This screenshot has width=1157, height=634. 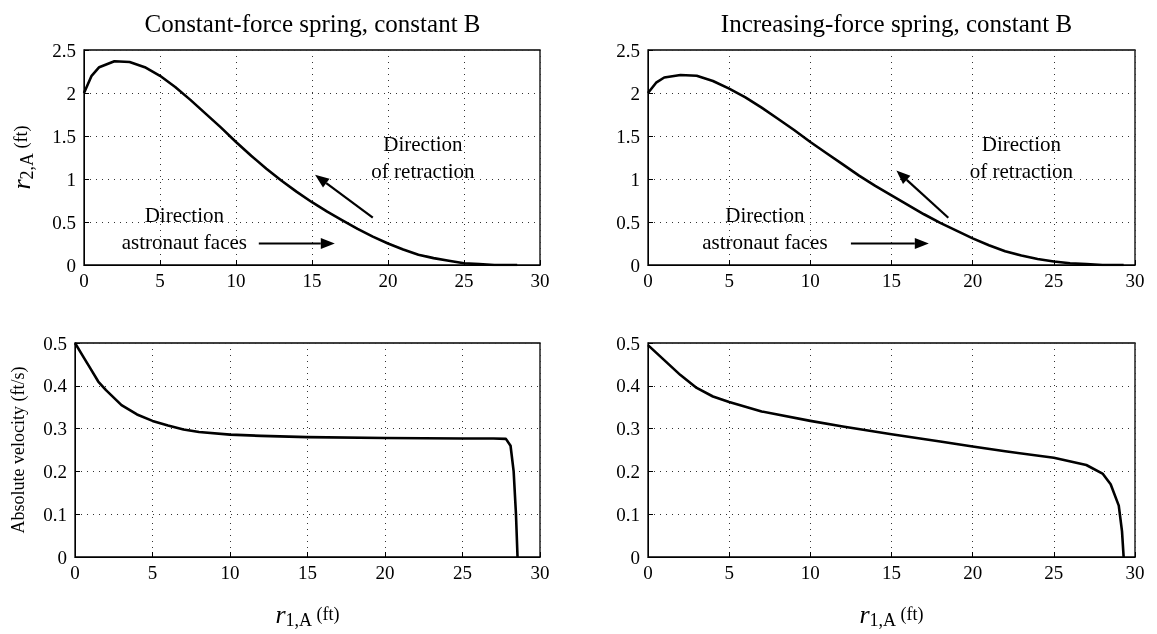 What do you see at coordinates (312, 23) in the screenshot?
I see `chart-title: Constant-force spring, constant B` at bounding box center [312, 23].